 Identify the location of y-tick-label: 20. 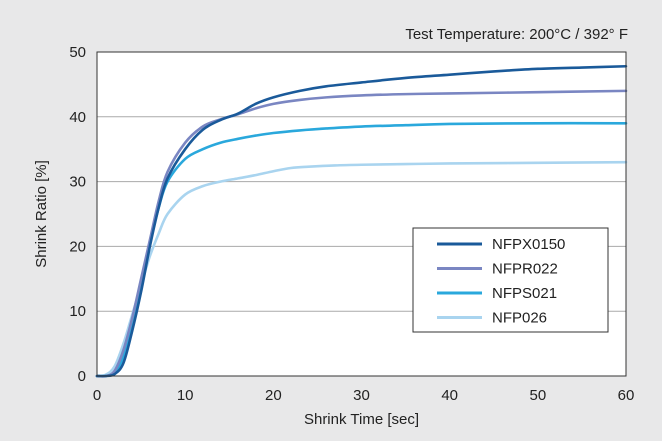
(77, 246).